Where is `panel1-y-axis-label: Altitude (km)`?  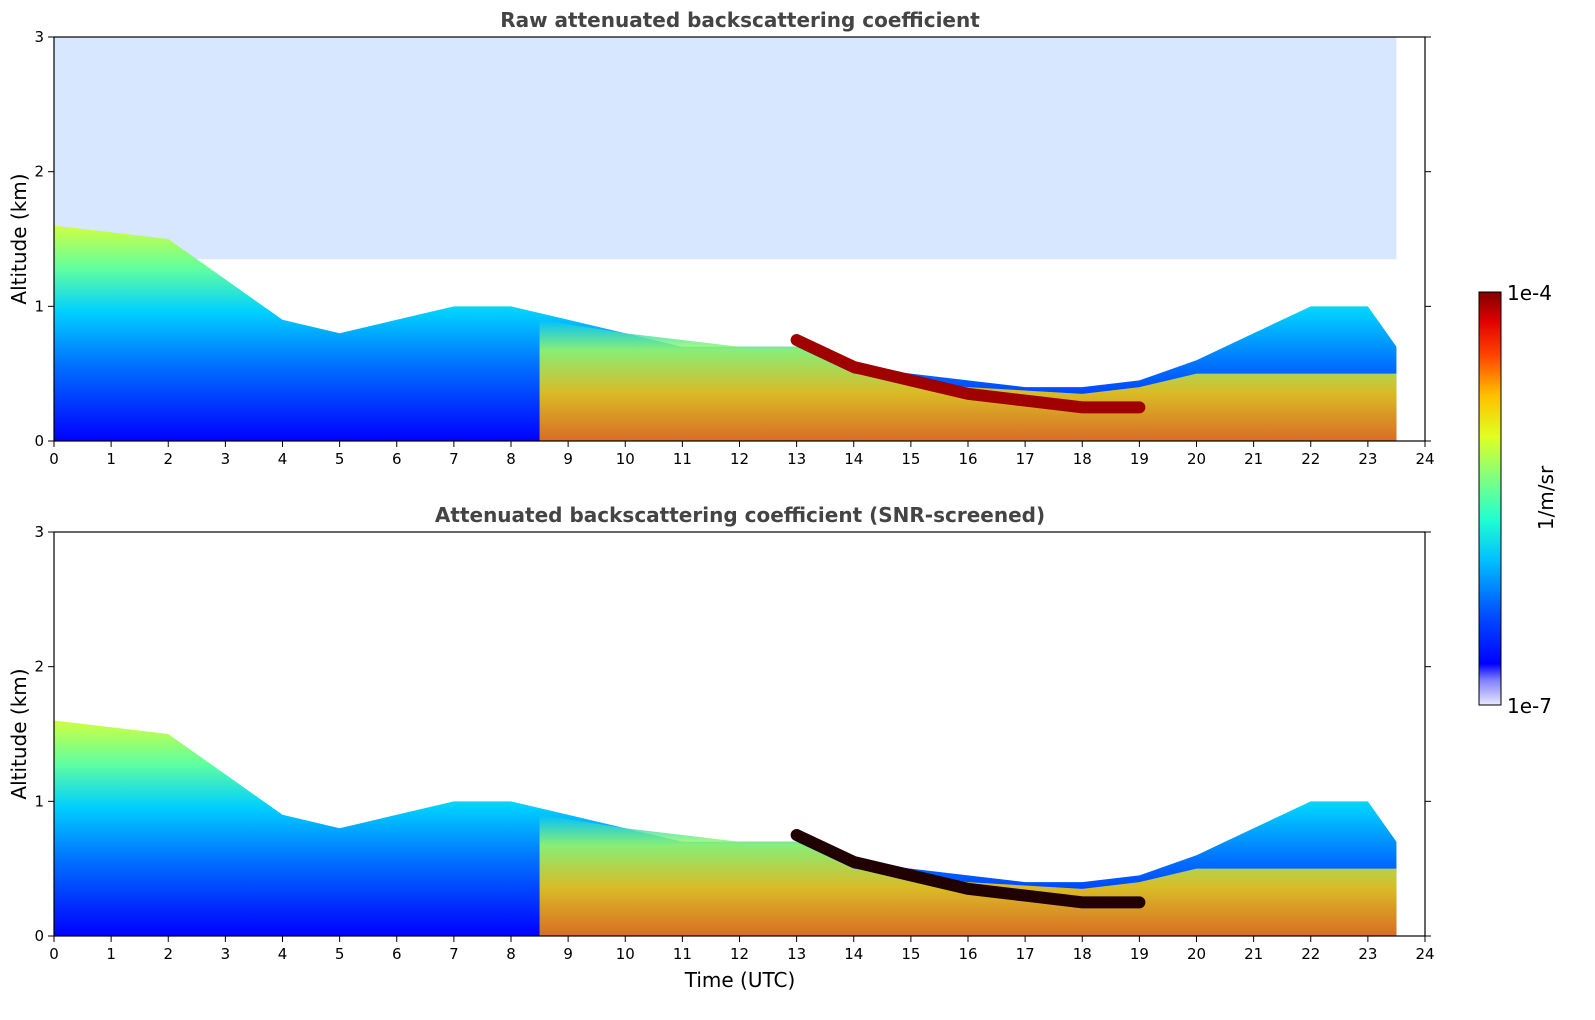 panel1-y-axis-label: Altitude (km) is located at coordinates (19, 238).